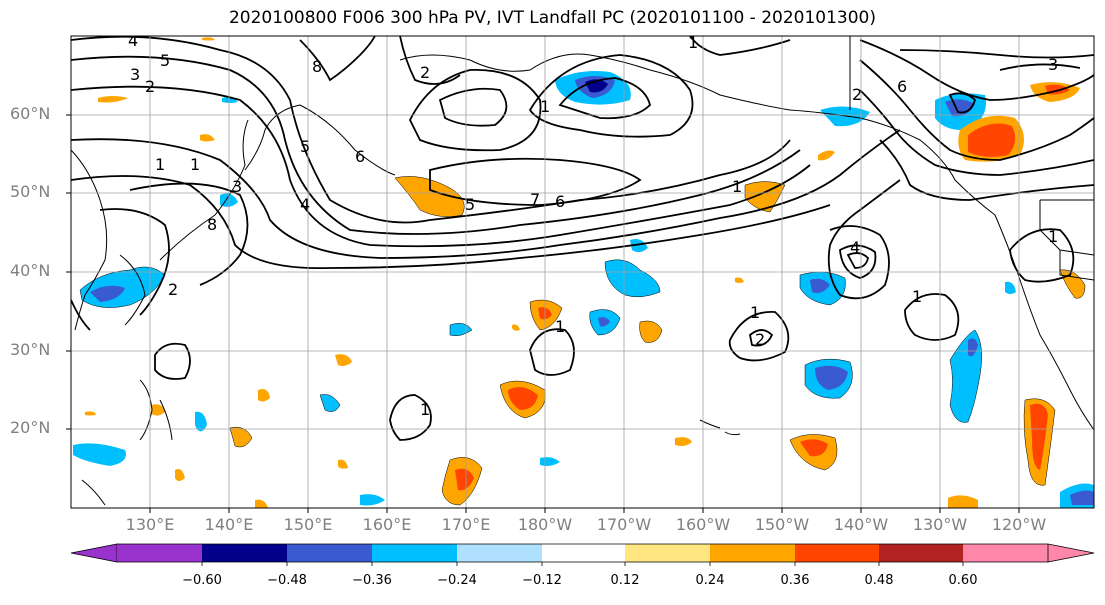 Image resolution: width=1105 pixels, height=605 pixels. I want to click on lon-label: 130°W, so click(940, 524).